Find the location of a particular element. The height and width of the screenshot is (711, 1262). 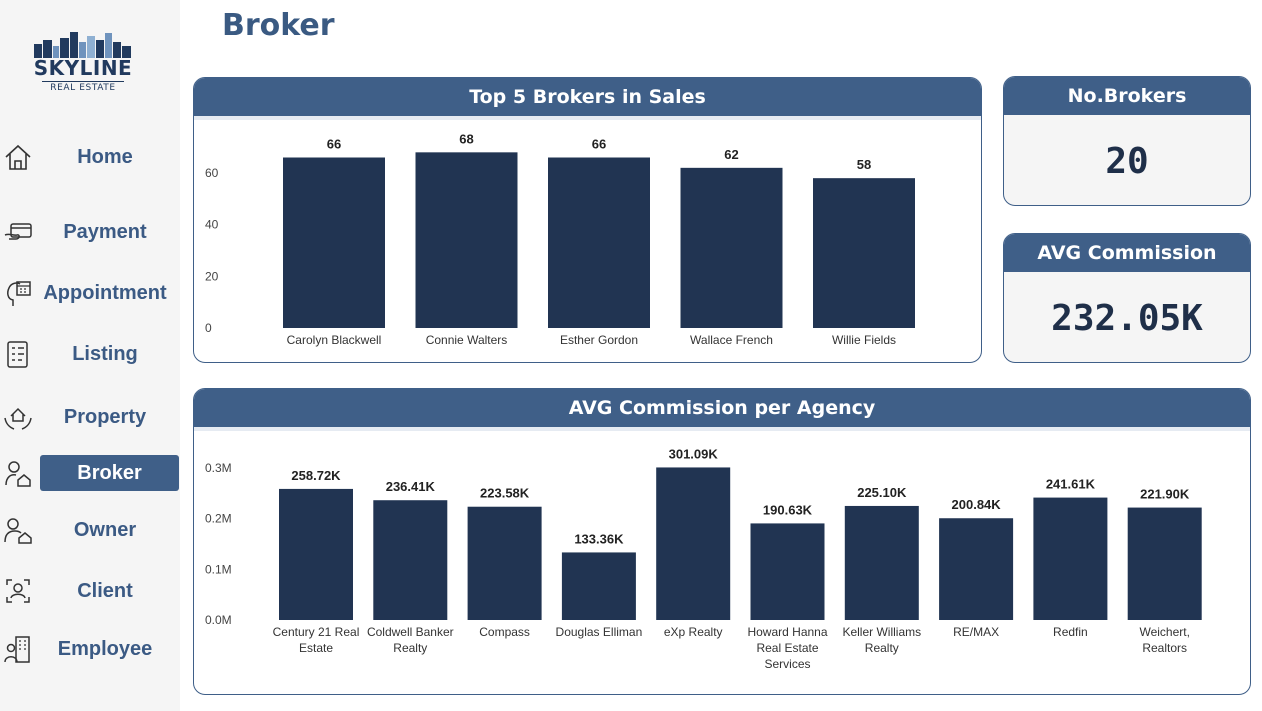

sidebar-item-payment: Payment is located at coordinates (90, 232).